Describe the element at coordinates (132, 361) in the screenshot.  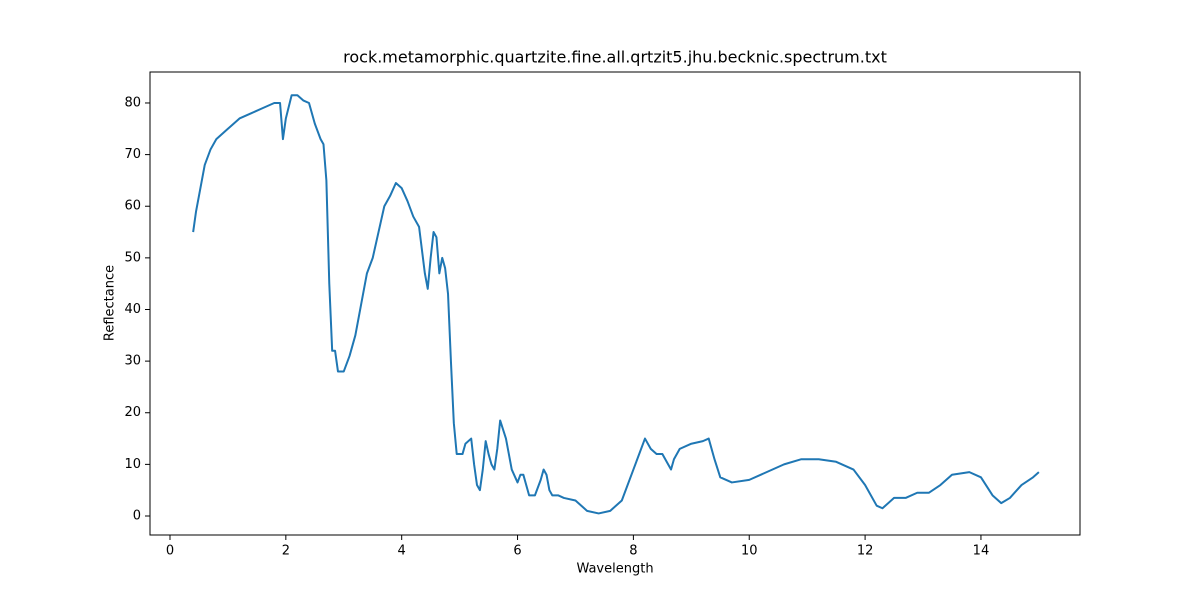
I see `y-tick-label: 30` at that location.